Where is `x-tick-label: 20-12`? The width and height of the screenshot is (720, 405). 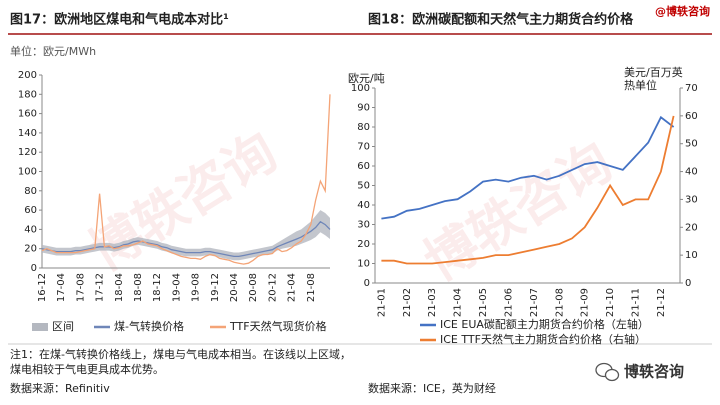
x-tick-label: 20-12 is located at coordinates (272, 287).